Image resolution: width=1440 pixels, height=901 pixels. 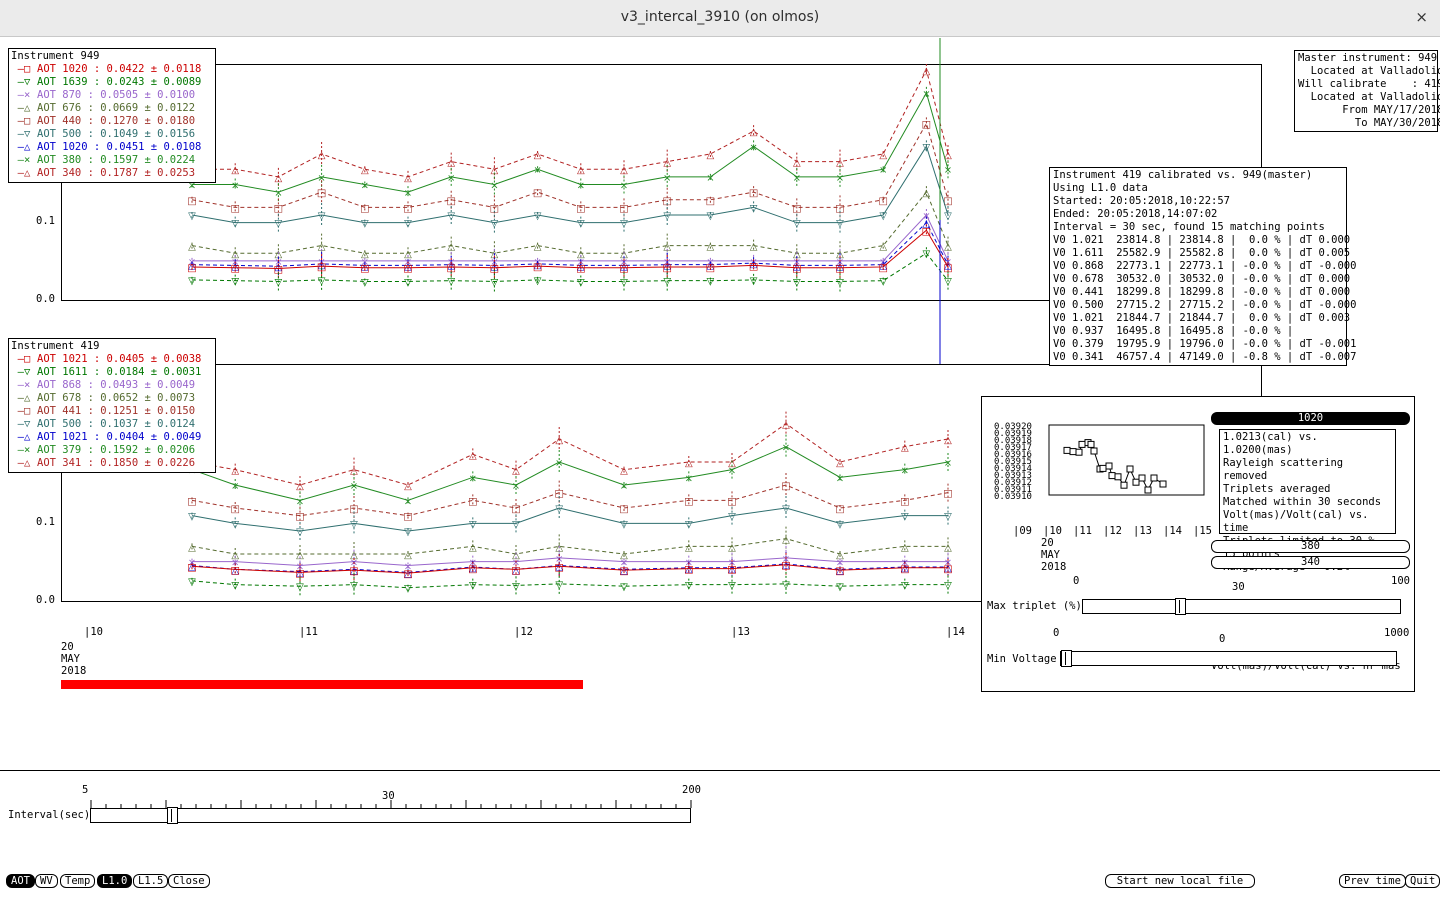 I want to click on series-1-1: ×××××××××××××××, so click(x=570, y=472).